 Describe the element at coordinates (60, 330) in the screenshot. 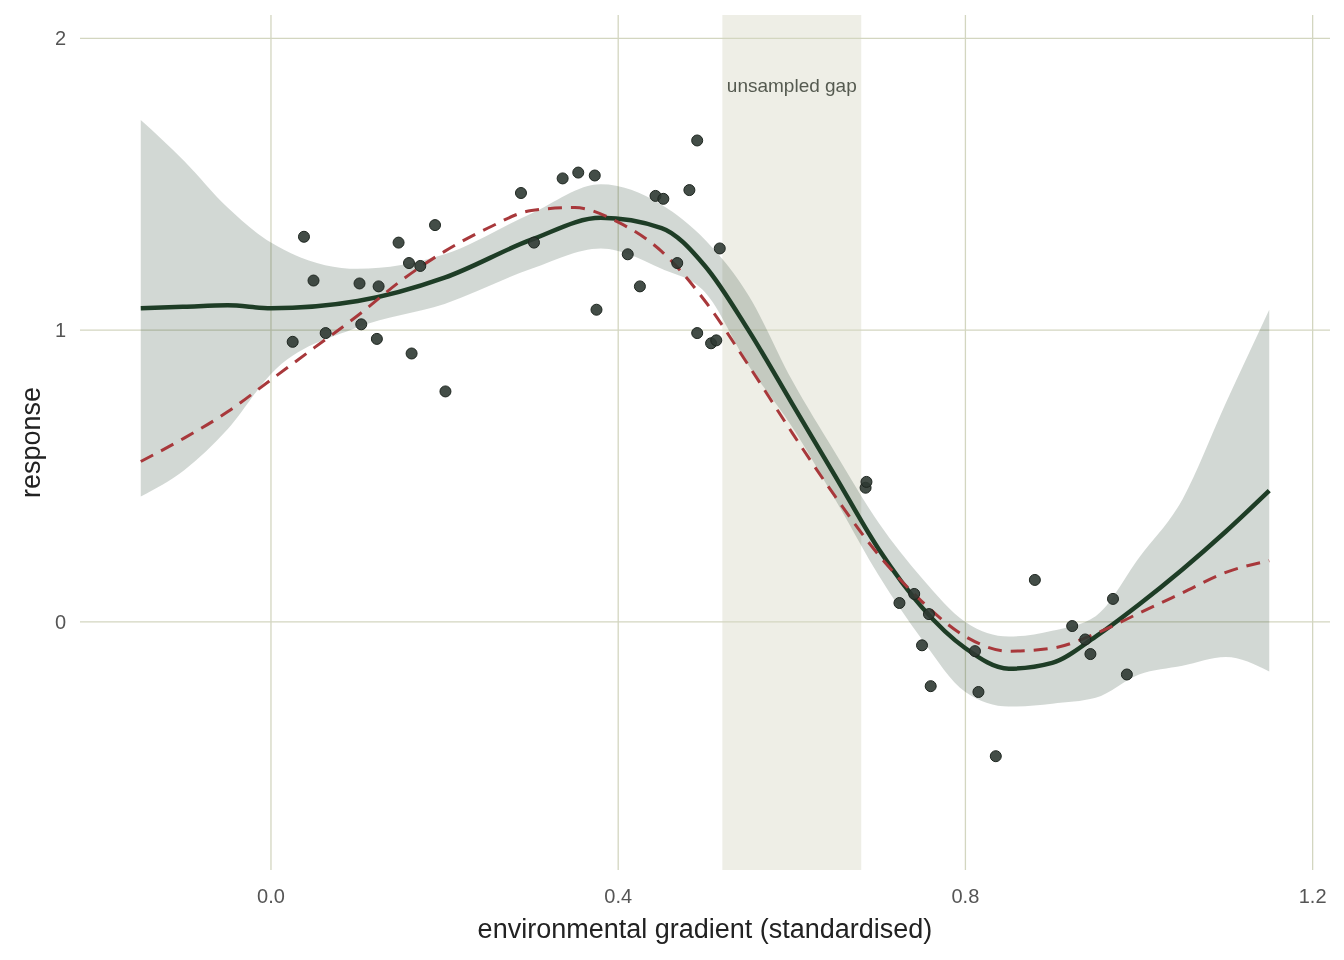

I see `y-tick-label: 1` at that location.